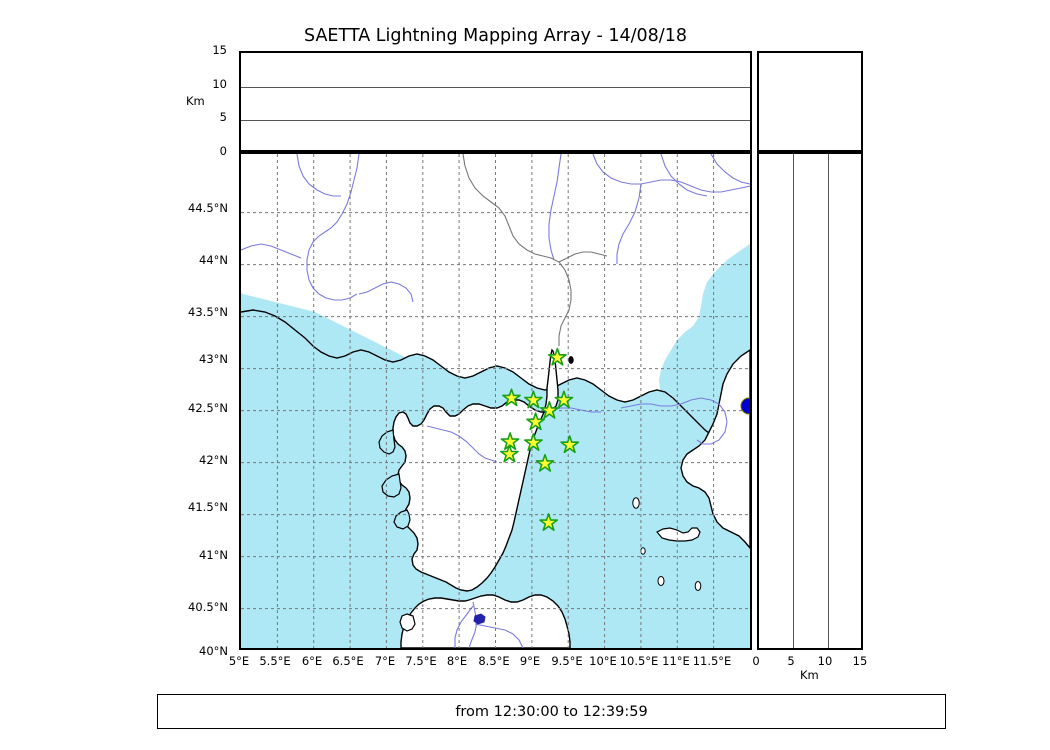 The width and height of the screenshot is (1050, 750). What do you see at coordinates (239, 661) in the screenshot?
I see `map-lon-tick-5: 5°E` at bounding box center [239, 661].